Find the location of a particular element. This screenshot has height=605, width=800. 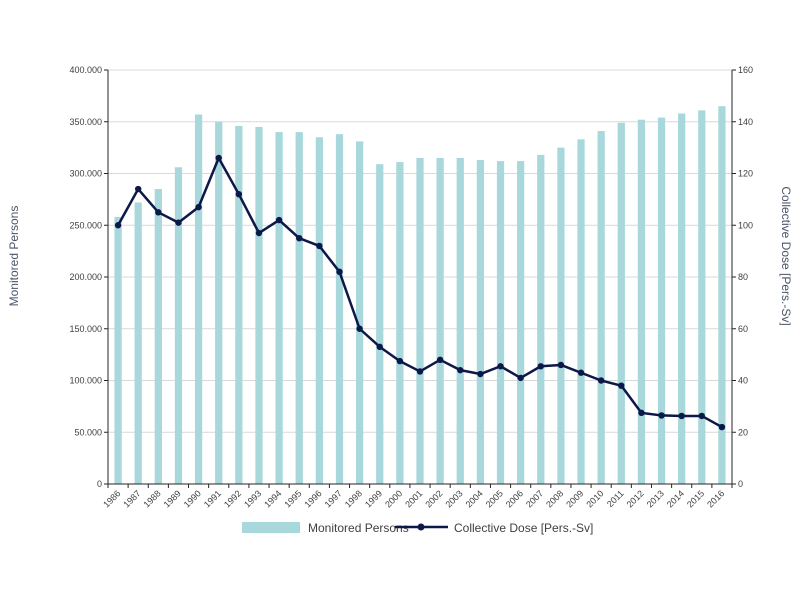

x-tick-label: 2002 is located at coordinates (433, 498).